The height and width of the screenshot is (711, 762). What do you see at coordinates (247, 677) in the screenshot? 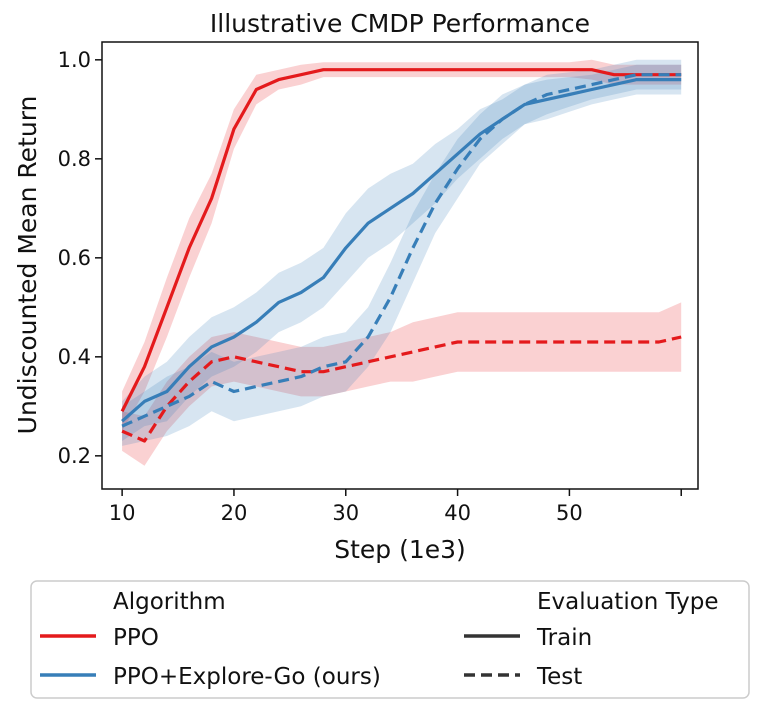
I see `legend-explore-go-label: PPO+Explore-Go (ours)` at bounding box center [247, 677].